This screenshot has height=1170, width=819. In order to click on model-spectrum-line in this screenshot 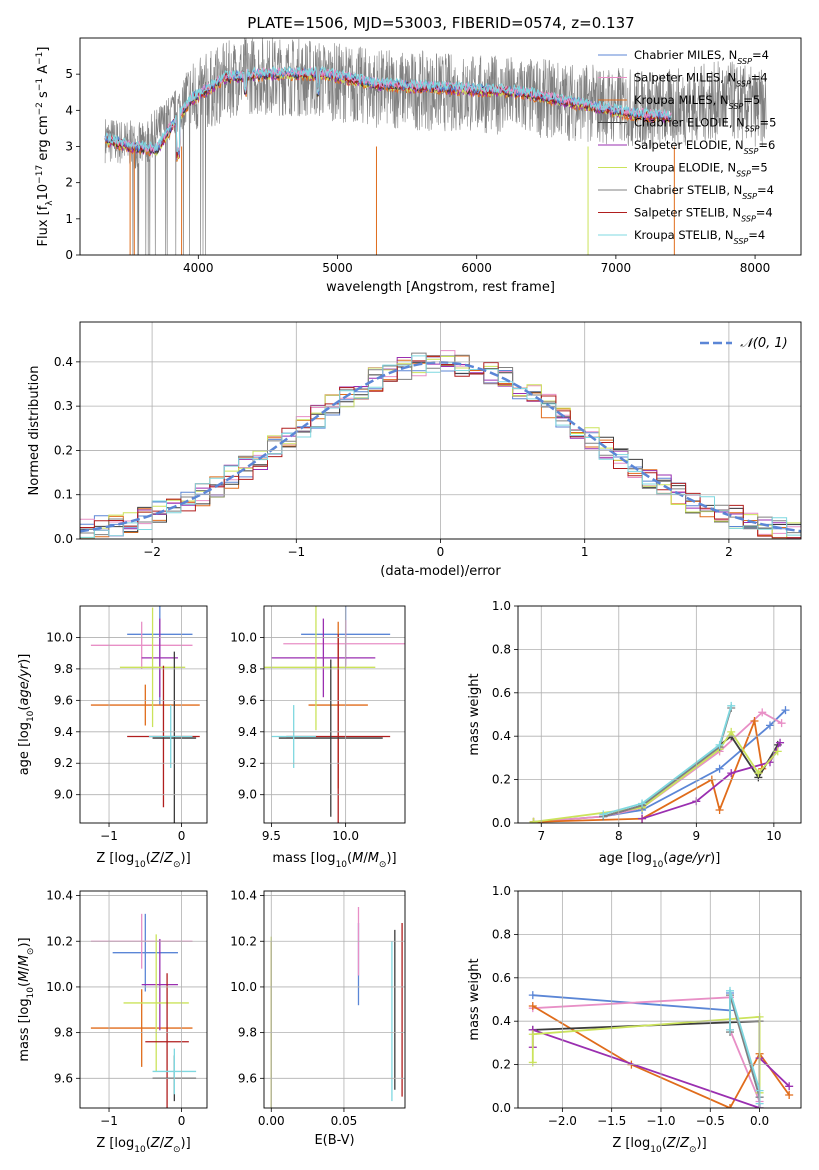, I will do `click(388, 110)`.